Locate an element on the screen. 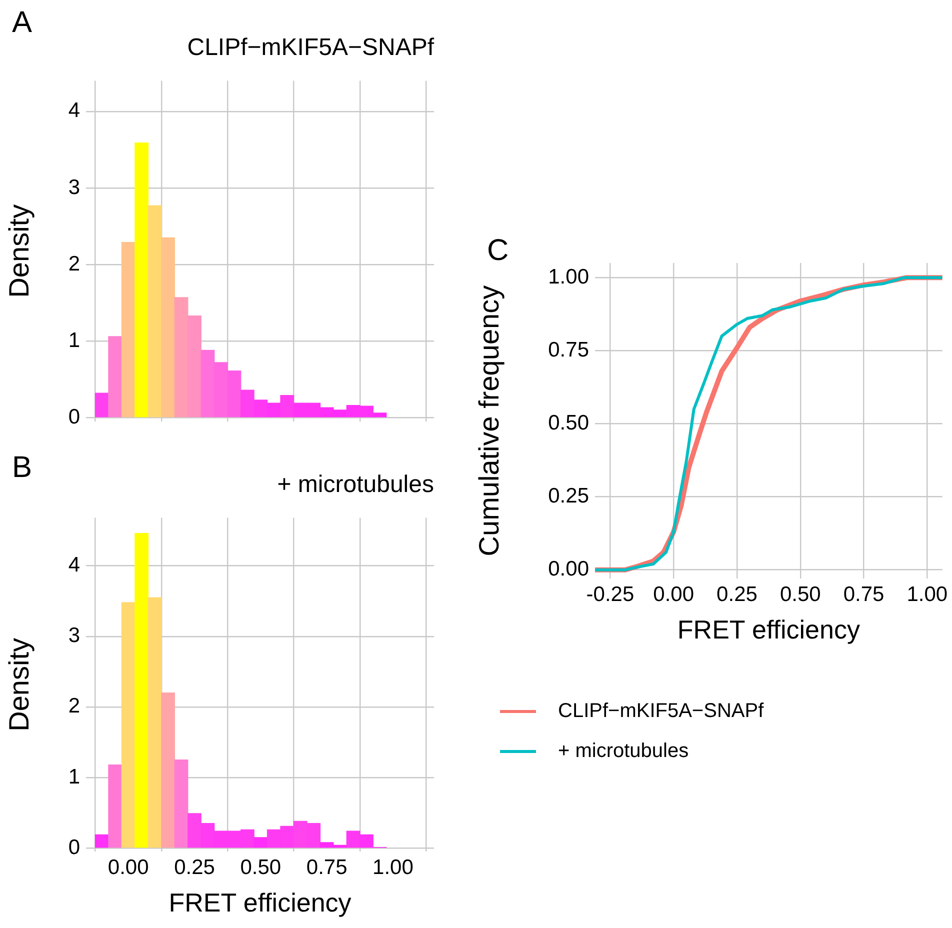  y-tick-label: 1.00 is located at coordinates (568, 276).